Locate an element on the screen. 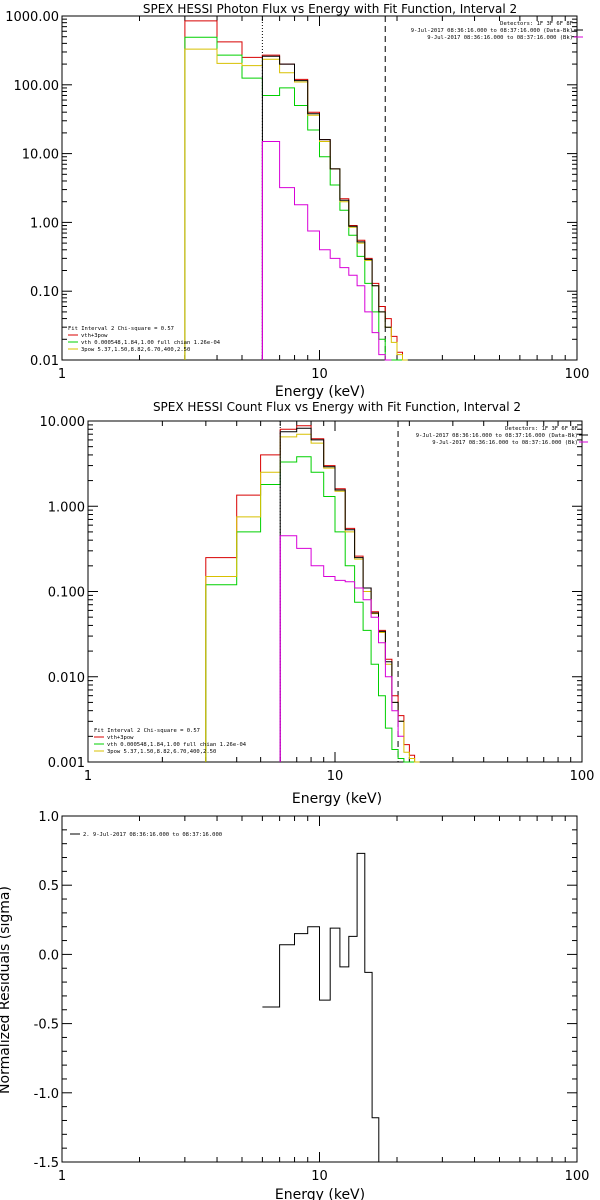 The width and height of the screenshot is (600, 1200). y-tick-label: -1.0 is located at coordinates (46, 1094).